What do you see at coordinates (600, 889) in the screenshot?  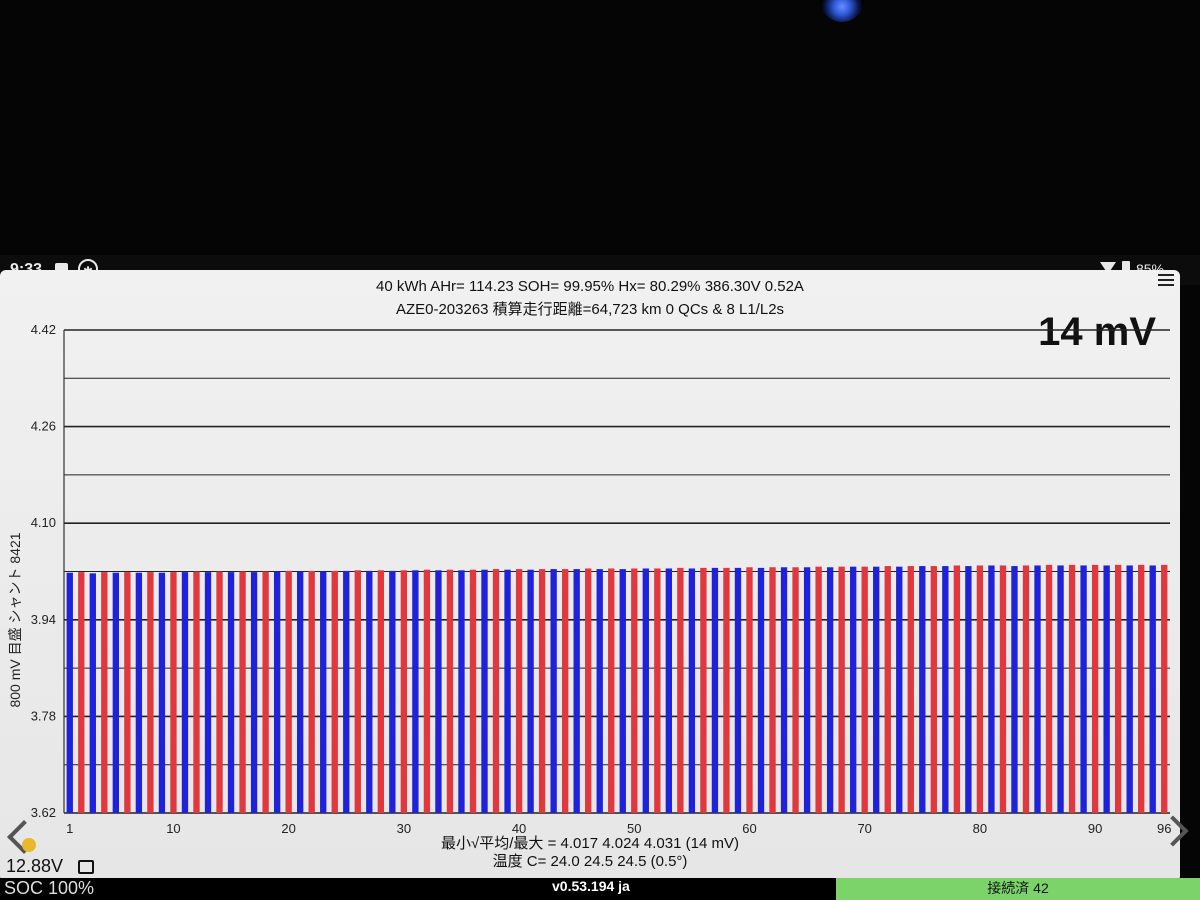 I see `bottom-bar: SOC 100% v0.53.194 ja 接続済 42` at bounding box center [600, 889].